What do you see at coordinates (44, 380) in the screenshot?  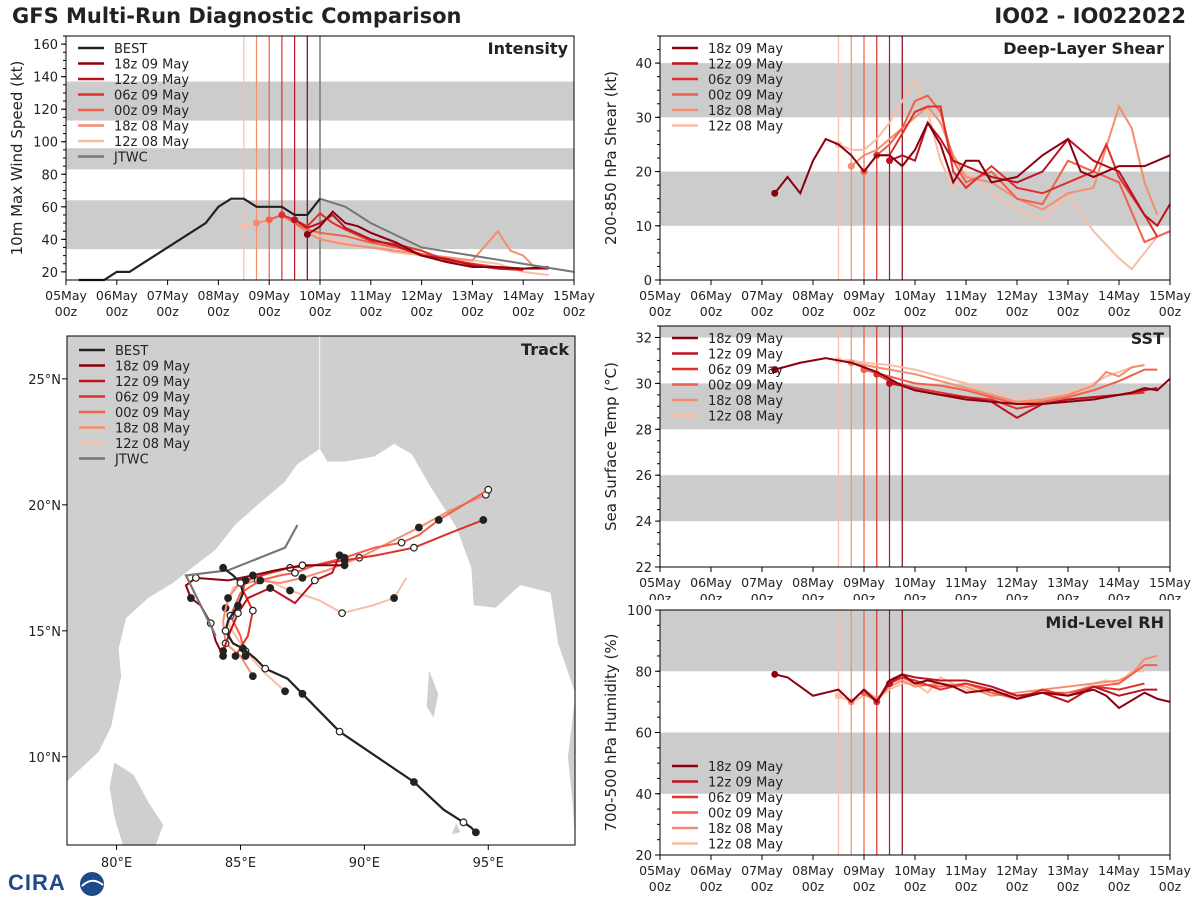 I see `lat-tick-label: 25°N` at bounding box center [44, 380].